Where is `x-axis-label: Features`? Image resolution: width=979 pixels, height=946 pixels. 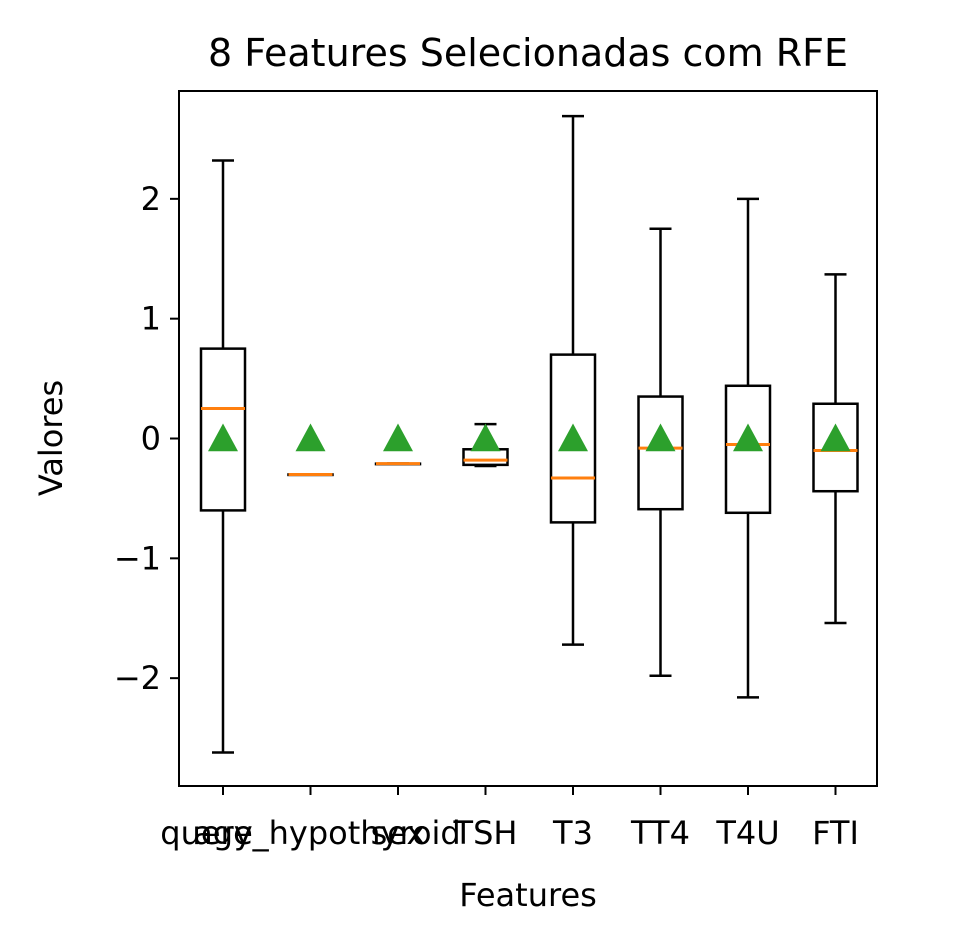 x-axis-label: Features is located at coordinates (528, 895).